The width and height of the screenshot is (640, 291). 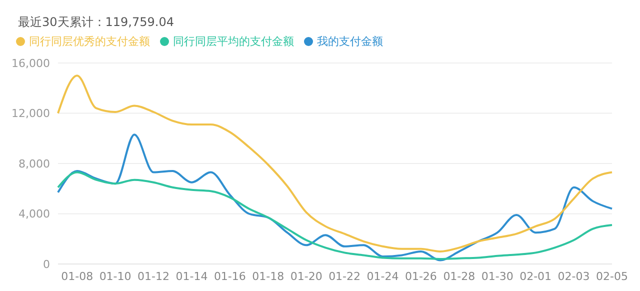 What do you see at coordinates (34, 163) in the screenshot?
I see `y-tick-label: 8,000` at bounding box center [34, 163].